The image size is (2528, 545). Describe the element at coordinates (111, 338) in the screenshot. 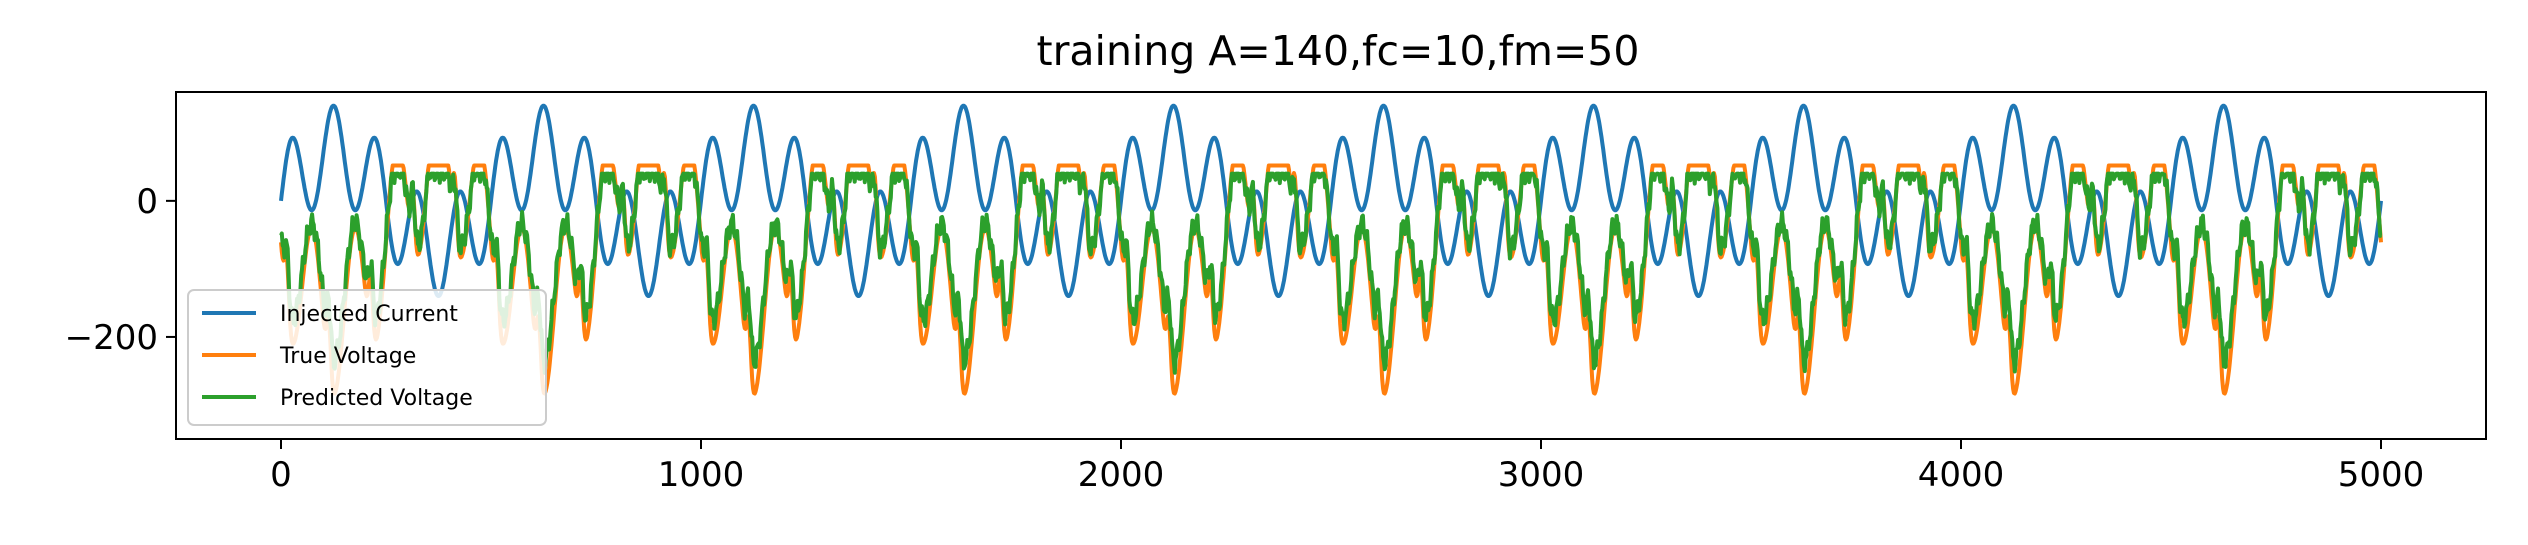

I see `y-tick-label: −200` at that location.